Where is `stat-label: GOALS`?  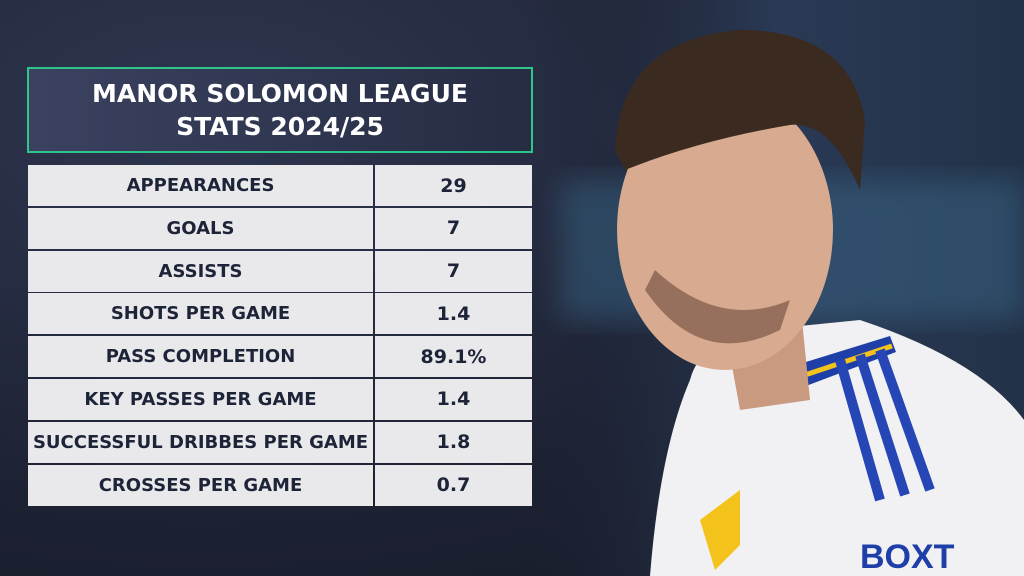 stat-label: GOALS is located at coordinates (200, 228).